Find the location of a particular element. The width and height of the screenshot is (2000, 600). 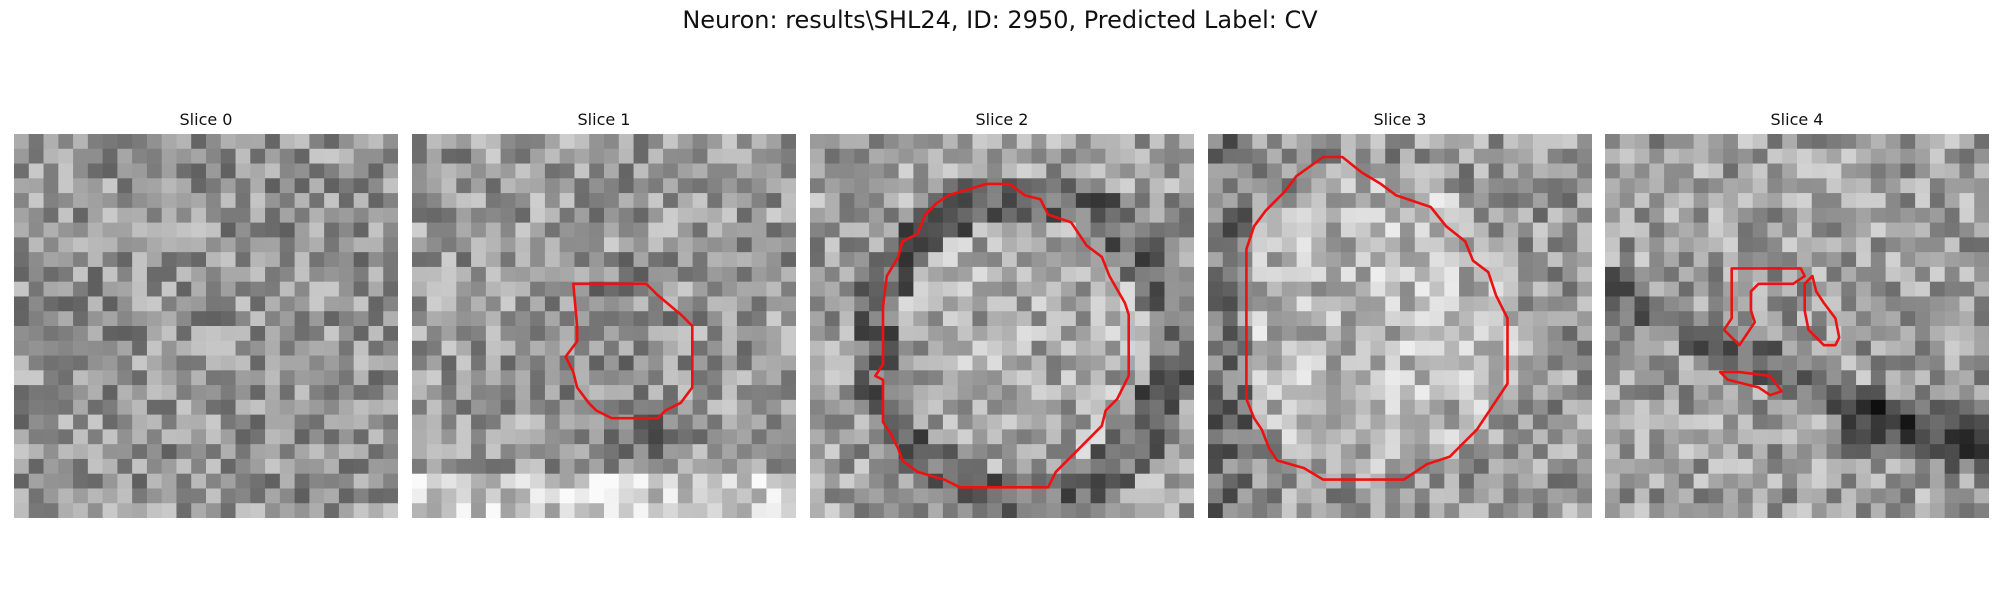

slice-title-3: Slice 3 is located at coordinates (1400, 119).